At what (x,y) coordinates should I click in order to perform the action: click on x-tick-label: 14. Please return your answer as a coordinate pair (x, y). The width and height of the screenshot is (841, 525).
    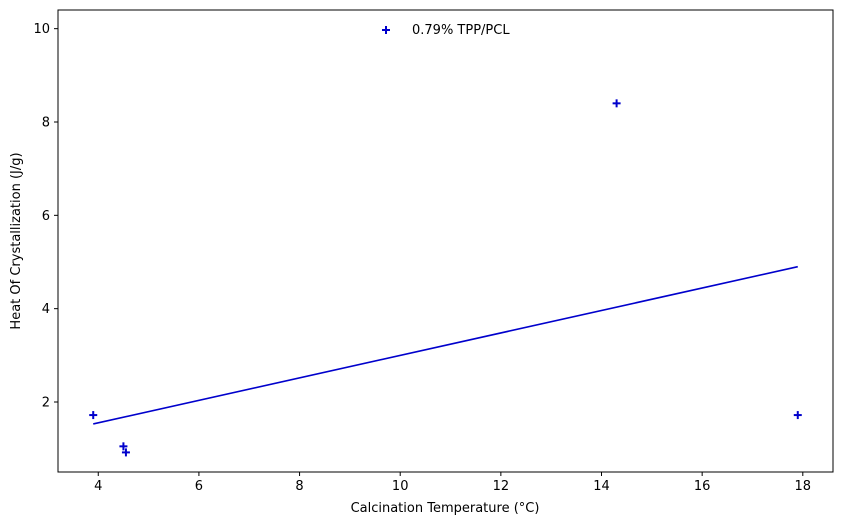
    Looking at the image, I should click on (601, 486).